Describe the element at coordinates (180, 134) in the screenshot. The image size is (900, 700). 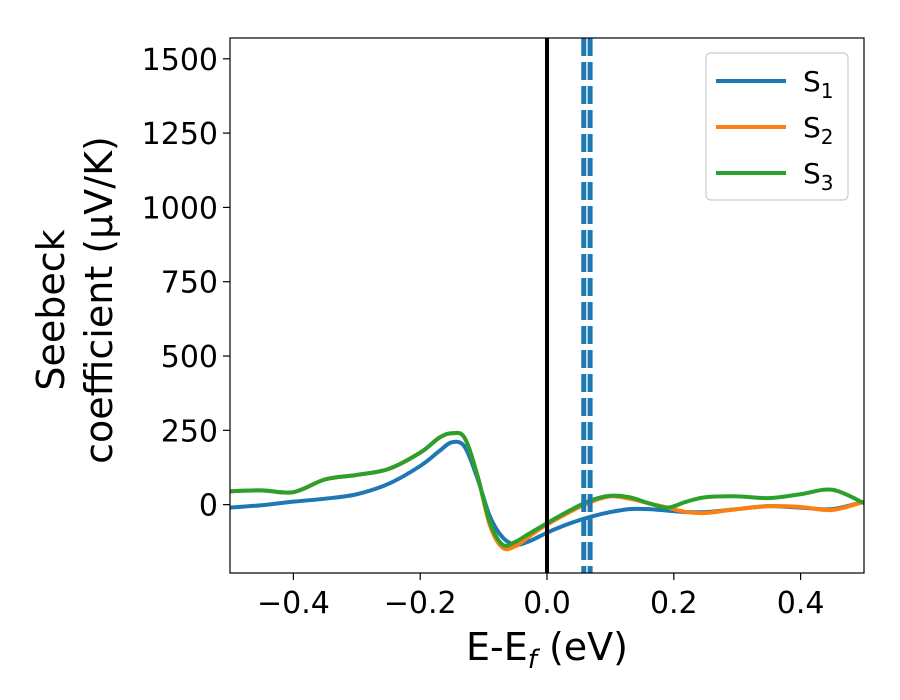
I see `y-tick-label: 1250` at that location.